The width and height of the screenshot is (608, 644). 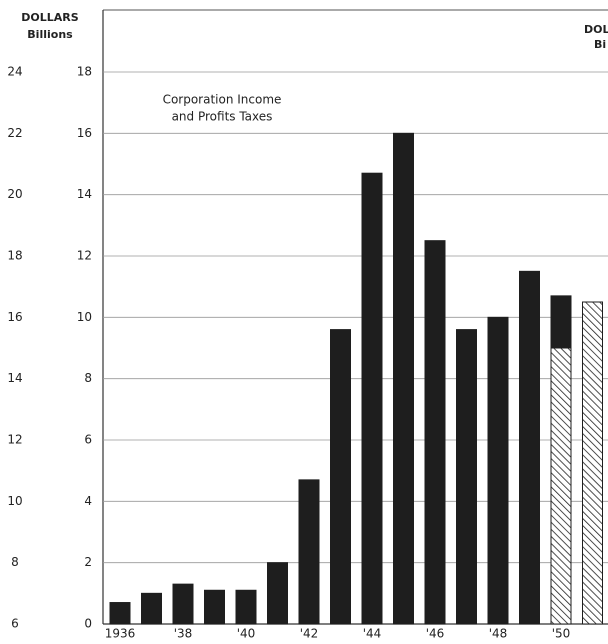 What do you see at coordinates (222, 117) in the screenshot?
I see `annotation: and Profits Taxes` at bounding box center [222, 117].